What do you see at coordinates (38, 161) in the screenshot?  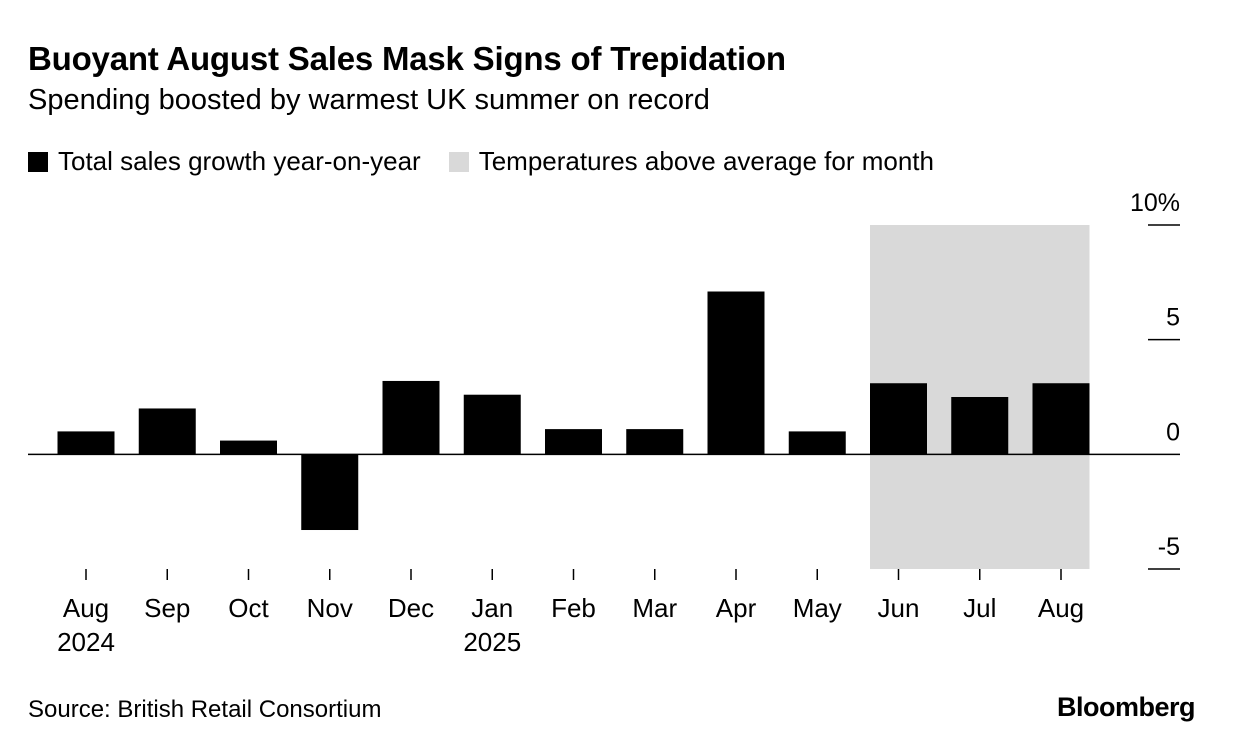 I see `legend-swatch-sales` at bounding box center [38, 161].